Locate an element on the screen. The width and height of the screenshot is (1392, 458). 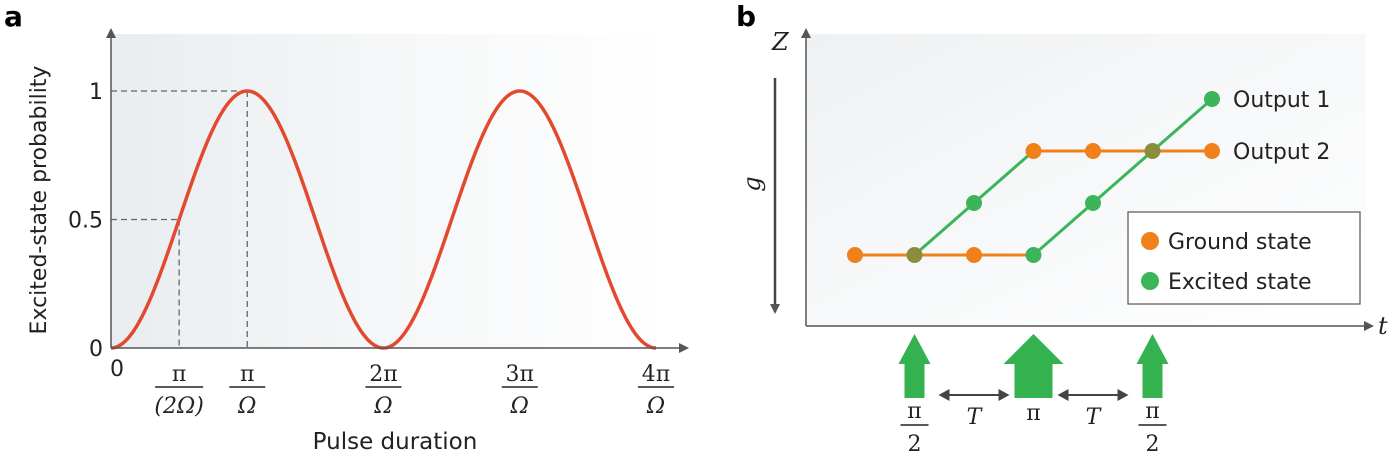
guide-lines is located at coordinates (179, 219).